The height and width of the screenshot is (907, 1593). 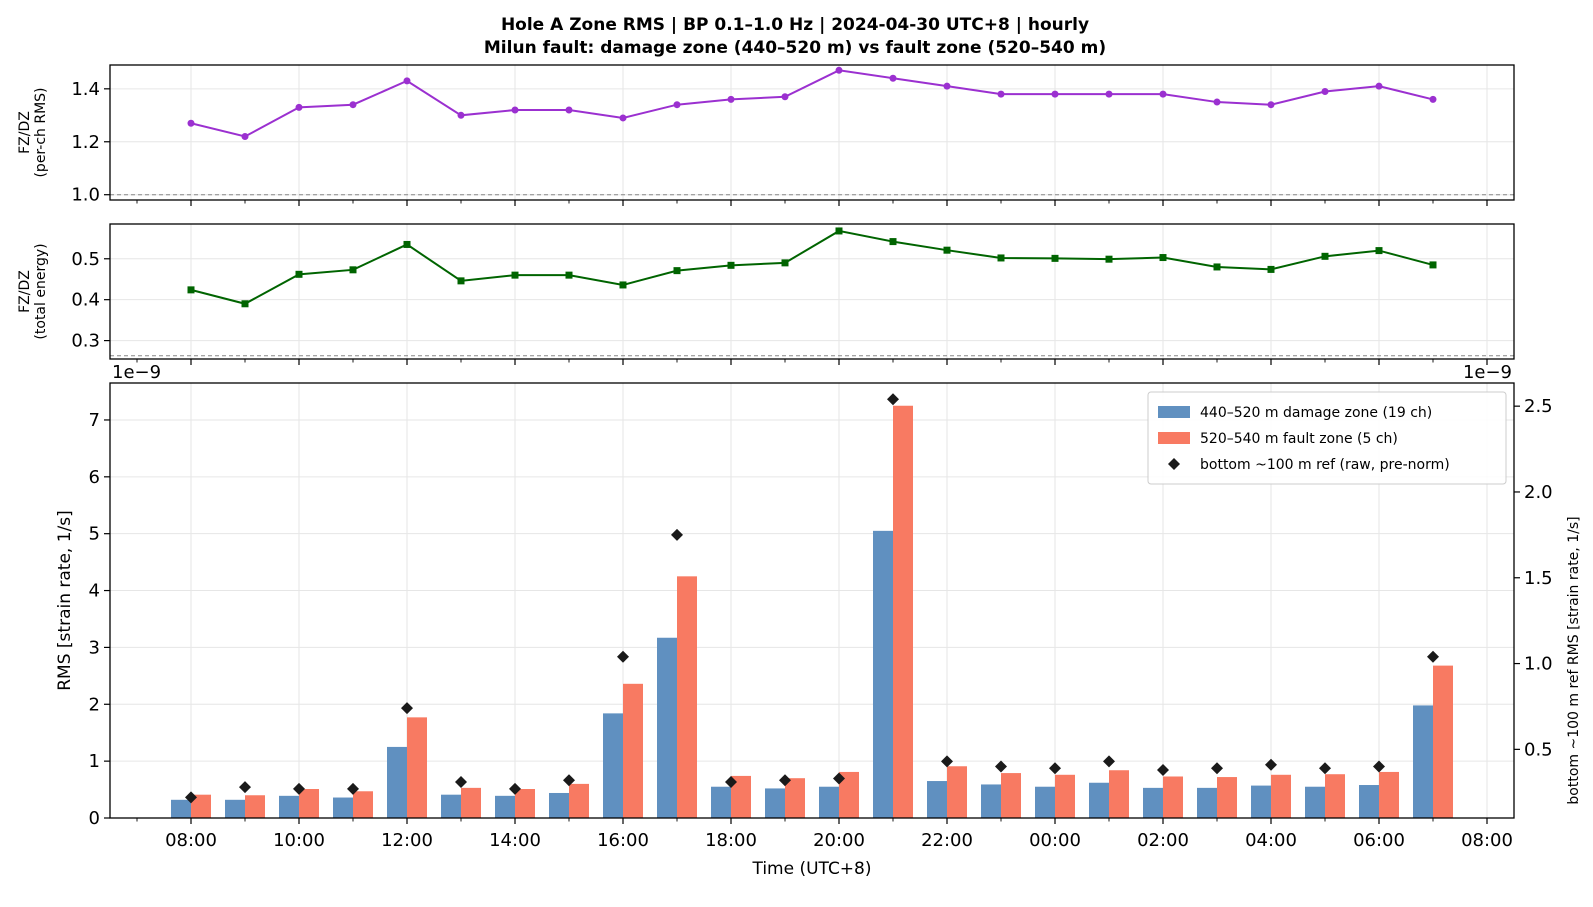 I want to click on x-tick-label: 08:00, so click(x=1487, y=840).